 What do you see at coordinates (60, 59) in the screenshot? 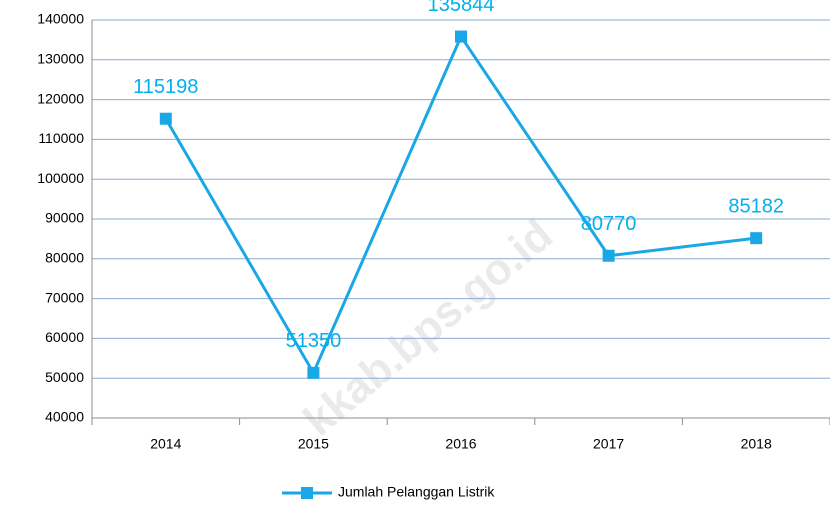
I see `y-tick-label: 130000` at bounding box center [60, 59].